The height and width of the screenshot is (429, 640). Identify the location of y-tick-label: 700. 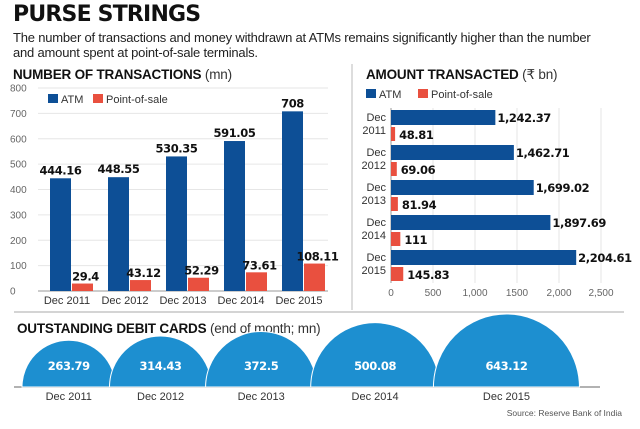
(18, 114).